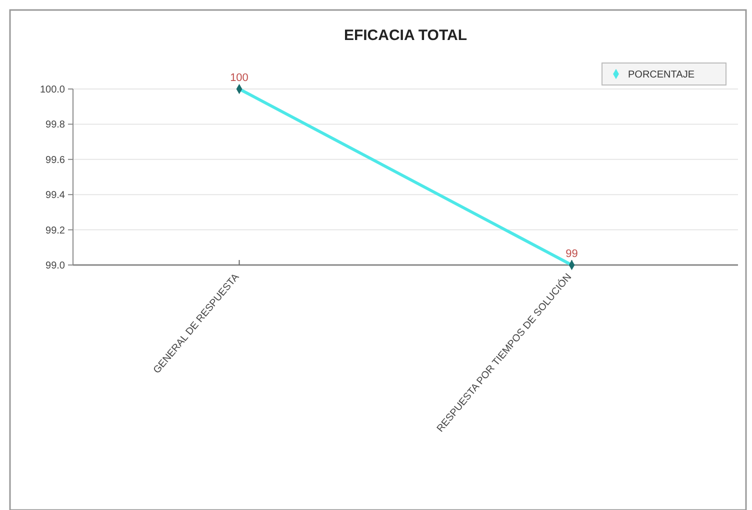 Image resolution: width=752 pixels, height=510 pixels. I want to click on y-tick-label: 100.0, so click(53, 90).